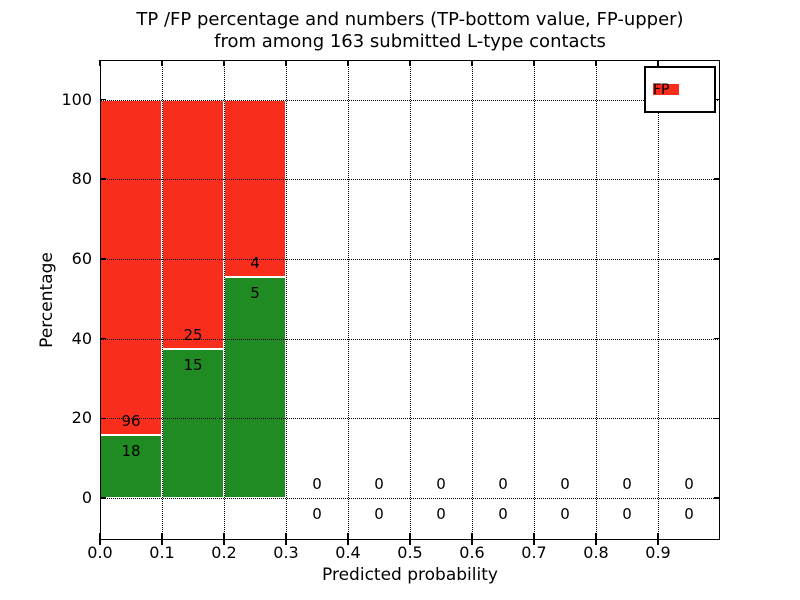  Describe the element at coordinates (410, 41) in the screenshot. I see `chart-title-line2: from among 163 submitted L-type contacts` at that location.